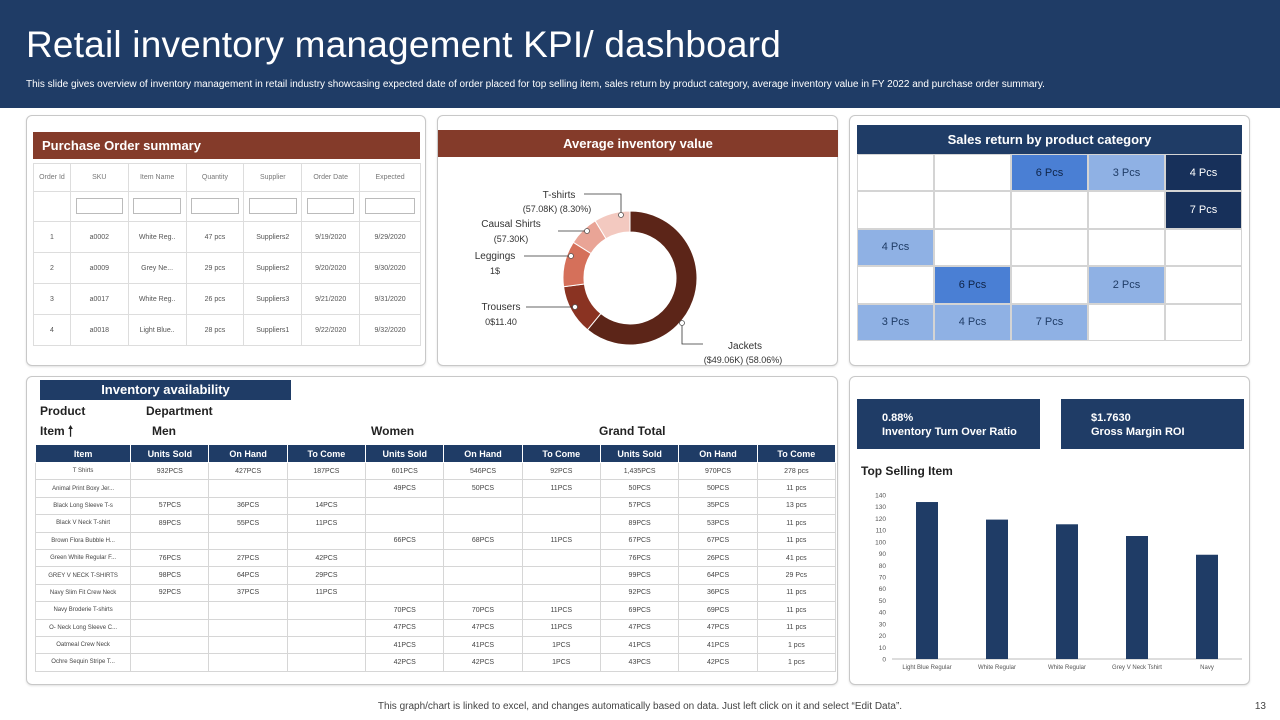  I want to click on inventory-item-cell: GREY V NECK T-SHIRTS, so click(83, 575).